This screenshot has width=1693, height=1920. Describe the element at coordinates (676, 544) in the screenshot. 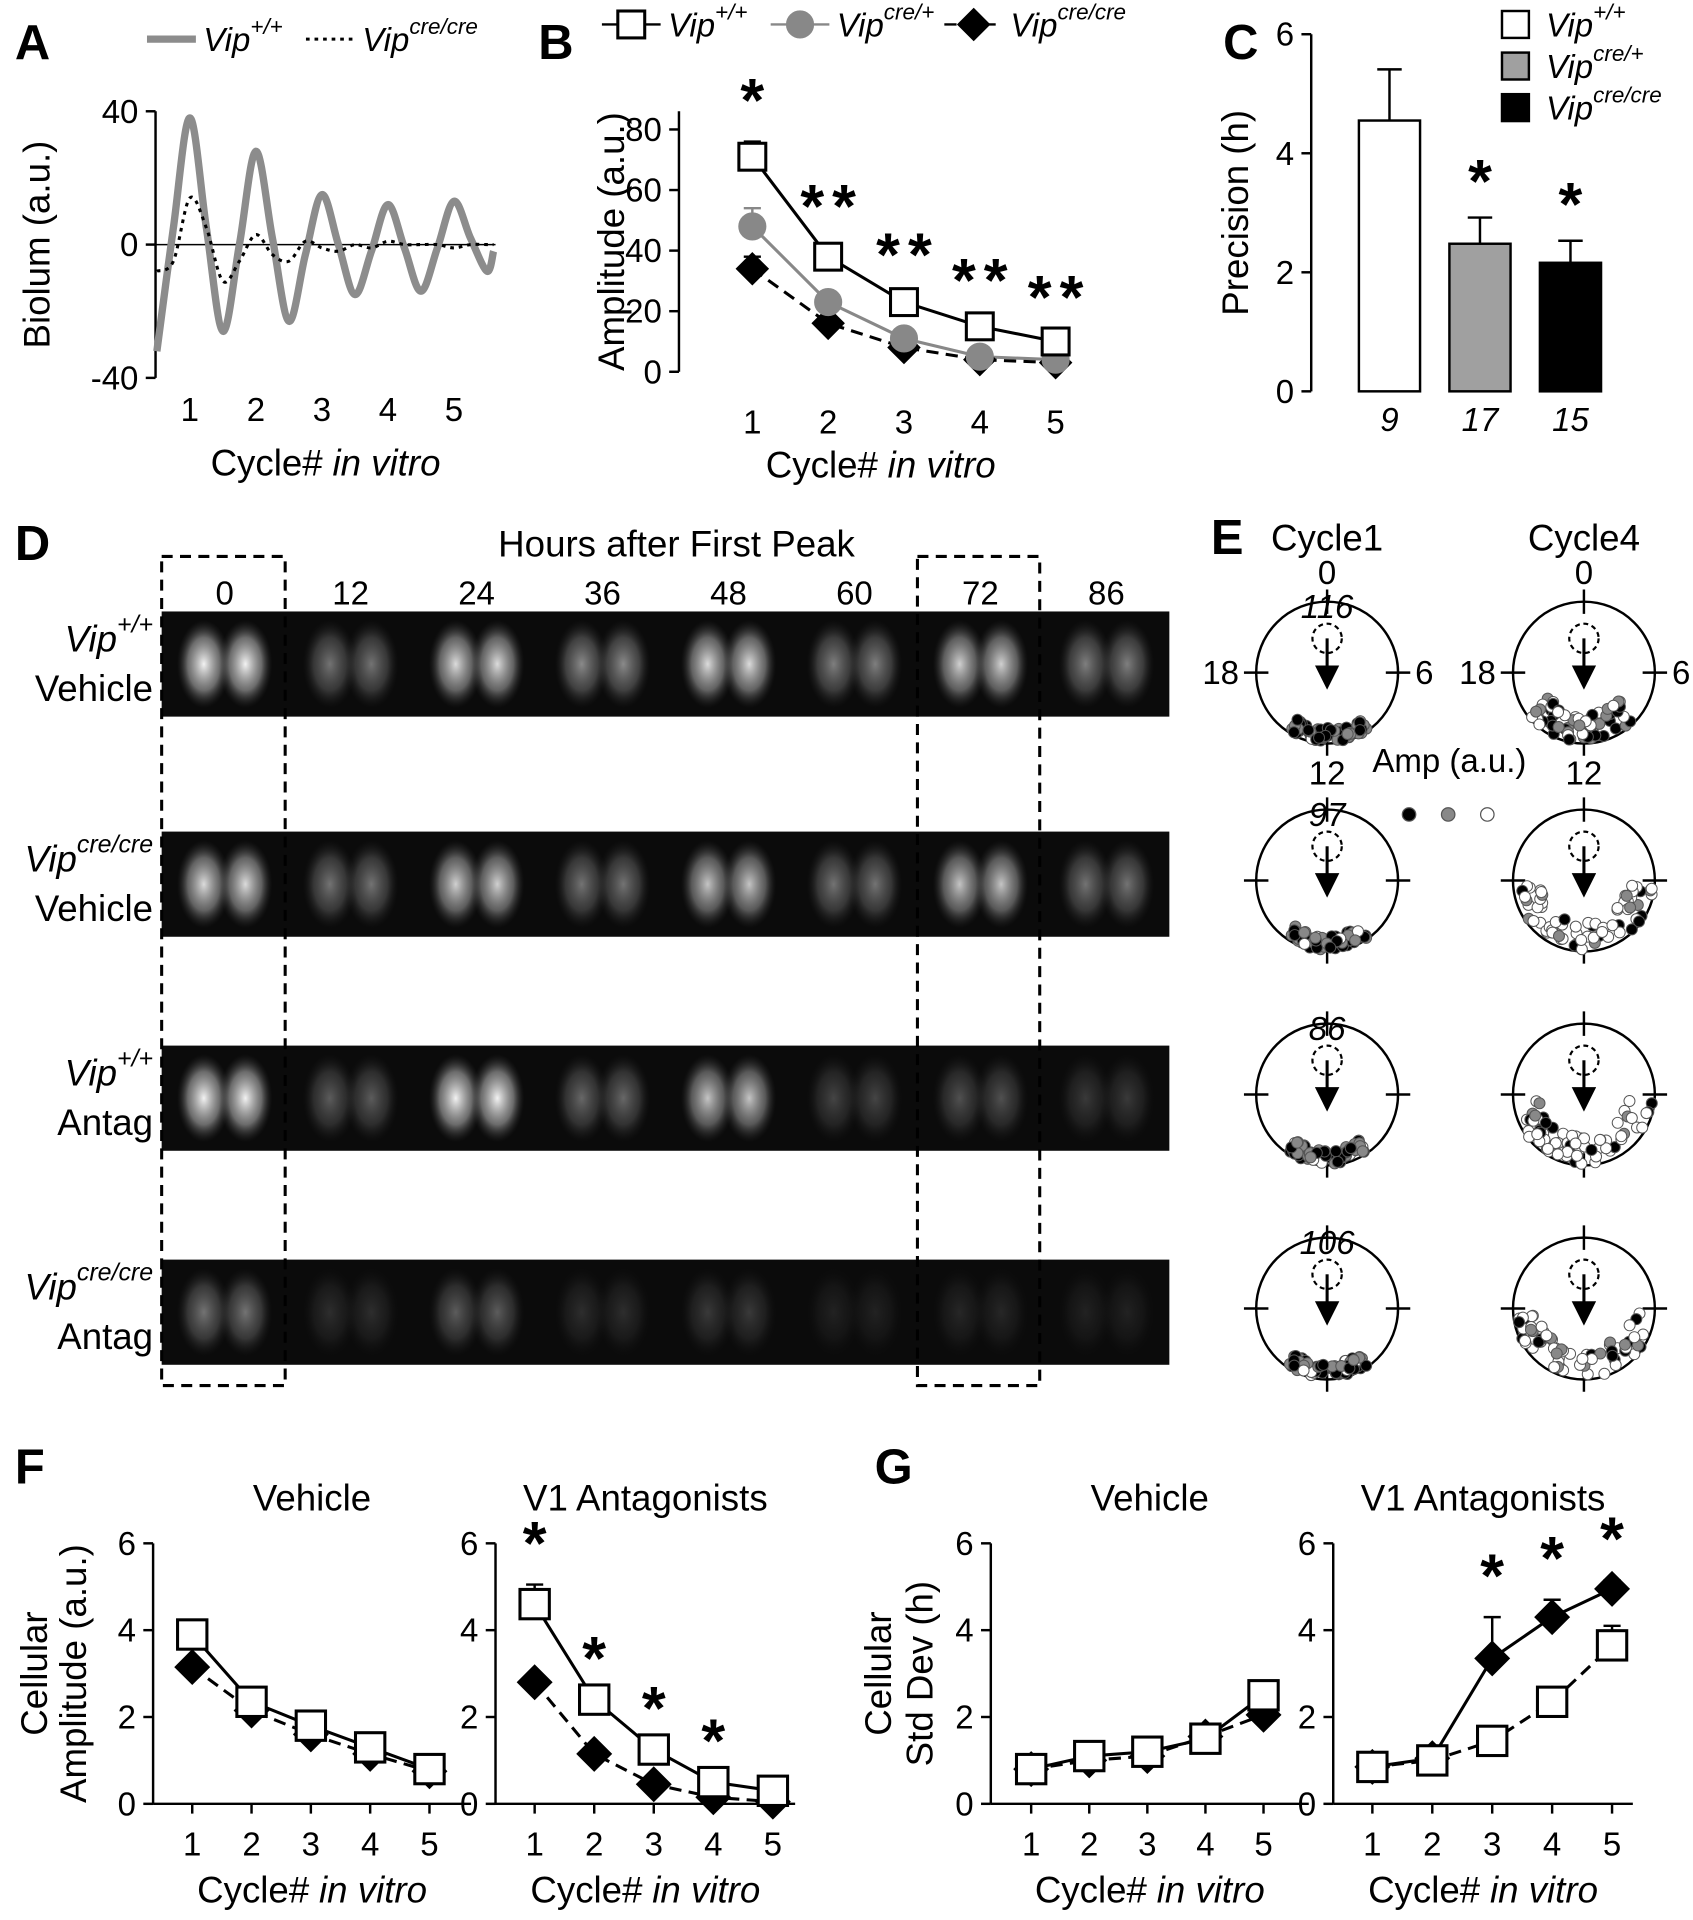

I see `panel-title: Hours after First Peak` at that location.